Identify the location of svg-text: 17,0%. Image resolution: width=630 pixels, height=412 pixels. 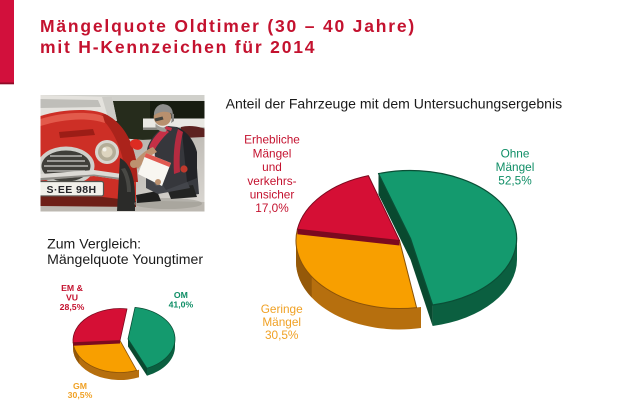
(272, 208).